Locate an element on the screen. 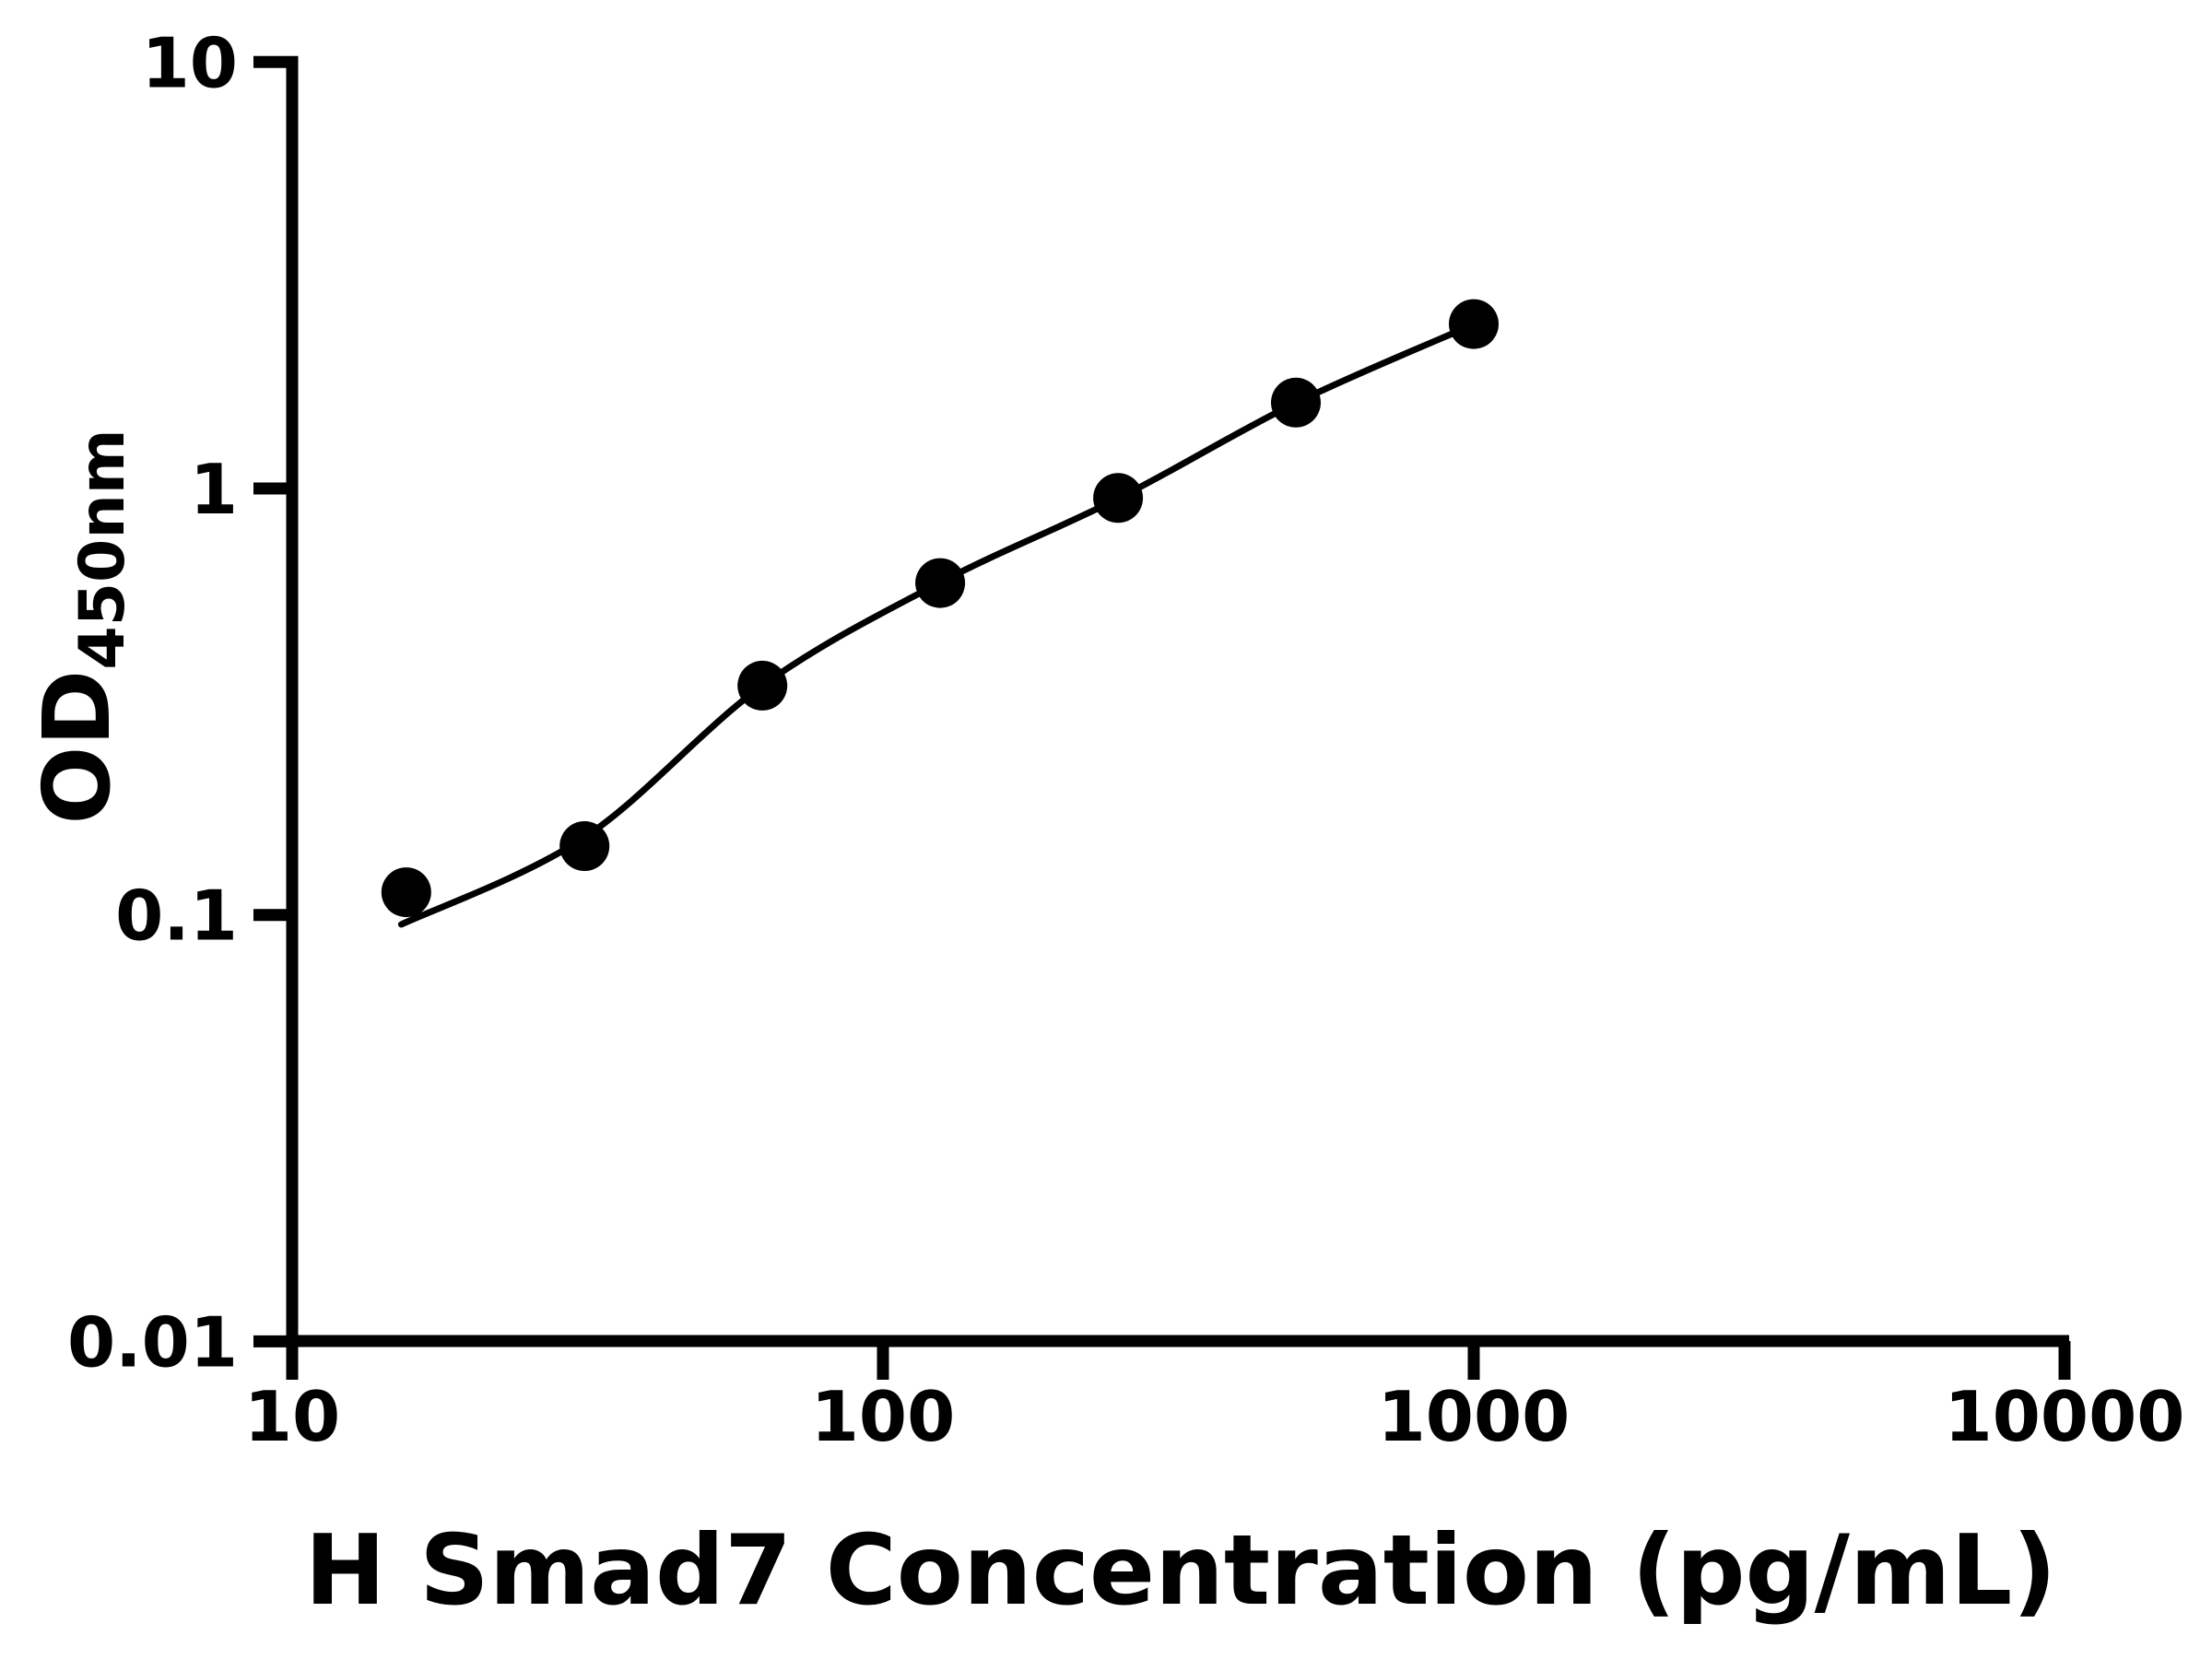 The image size is (2212, 1659). y-axis-title-main: OD is located at coordinates (77, 747).